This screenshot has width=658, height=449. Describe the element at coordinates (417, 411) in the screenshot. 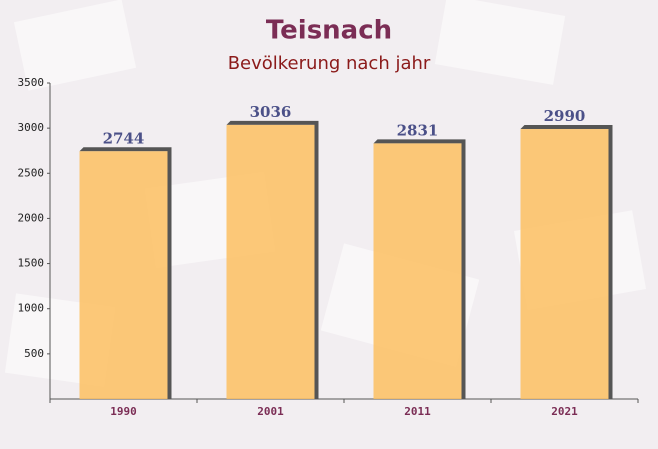

I see `x-tick-label: 2011` at that location.